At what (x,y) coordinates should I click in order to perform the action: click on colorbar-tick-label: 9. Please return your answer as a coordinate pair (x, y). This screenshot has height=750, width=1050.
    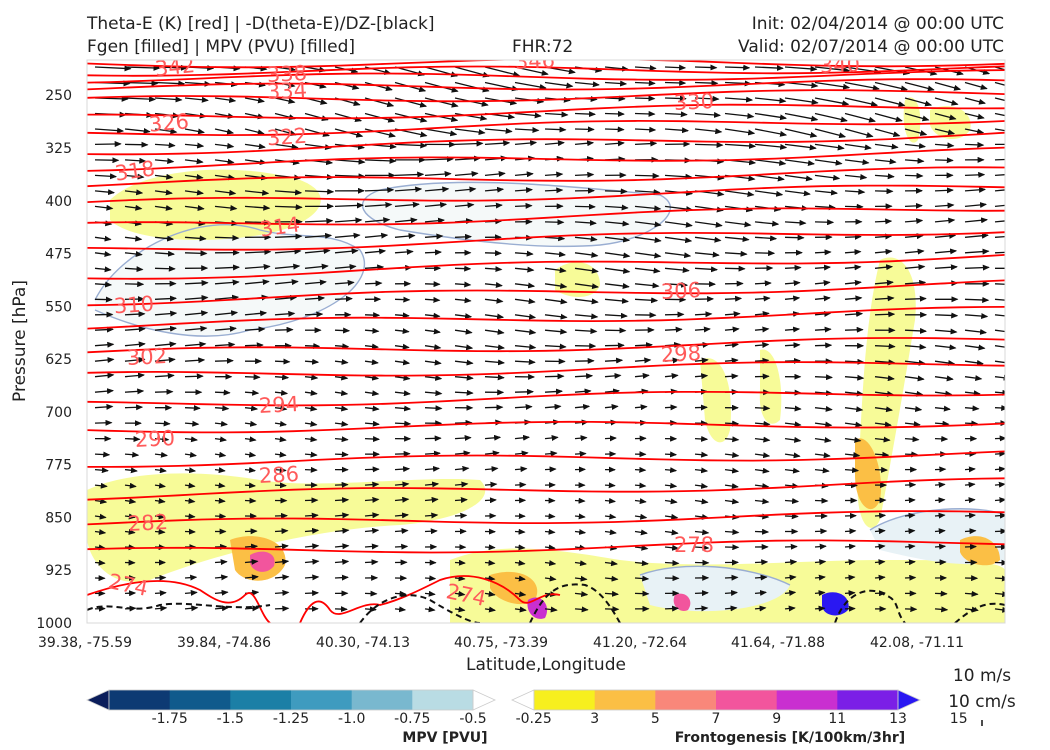
    Looking at the image, I should click on (776, 719).